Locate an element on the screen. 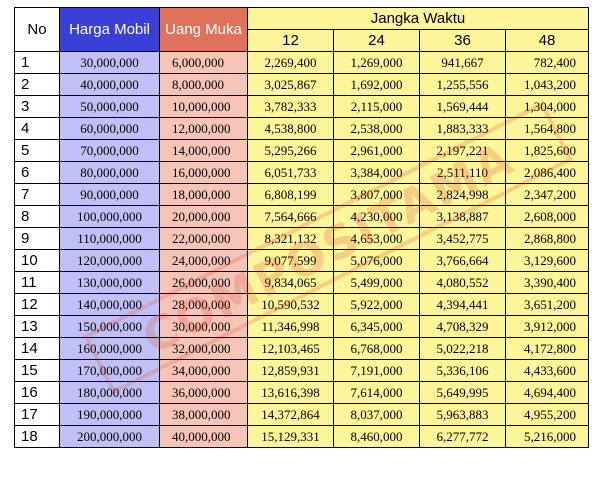  installment-36-cell: 2,824,998 is located at coordinates (462, 194).